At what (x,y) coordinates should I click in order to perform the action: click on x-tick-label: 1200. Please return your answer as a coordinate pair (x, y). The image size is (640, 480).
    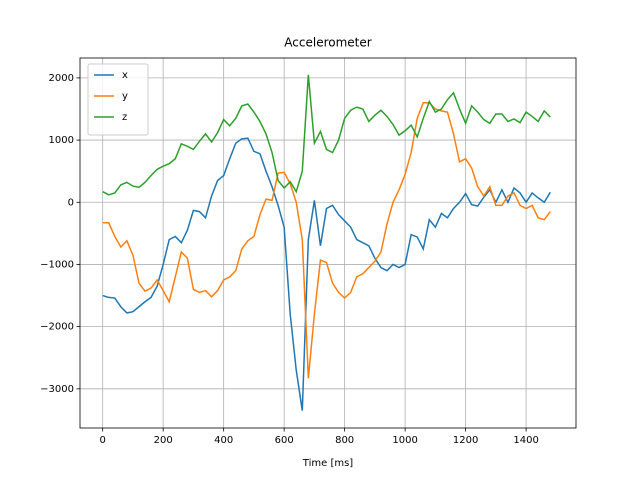
    Looking at the image, I should click on (465, 440).